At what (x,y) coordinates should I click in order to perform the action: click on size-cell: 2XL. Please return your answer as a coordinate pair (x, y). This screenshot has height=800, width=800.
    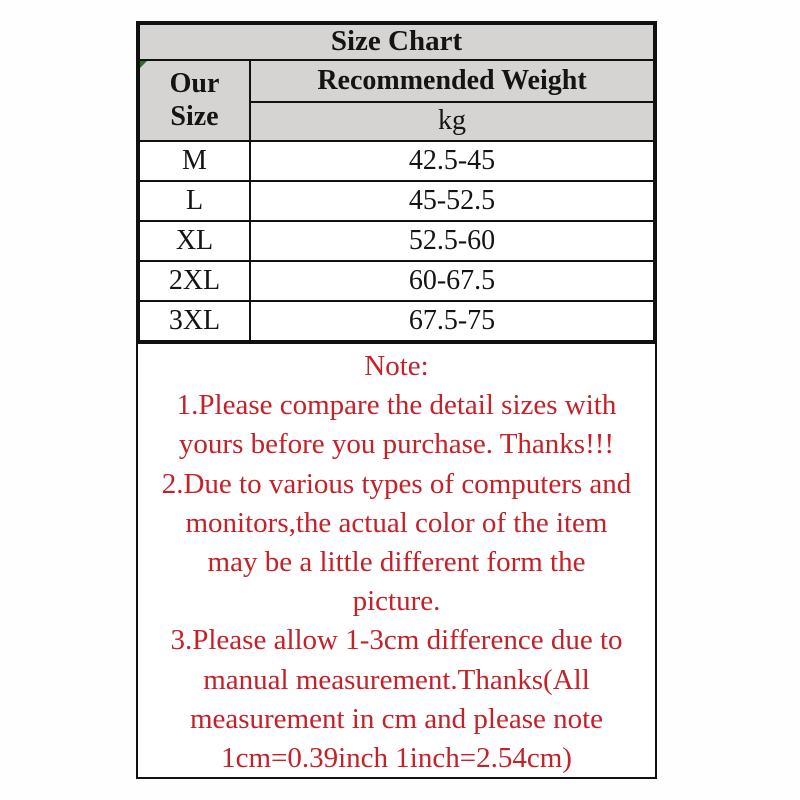
    Looking at the image, I should click on (194, 281).